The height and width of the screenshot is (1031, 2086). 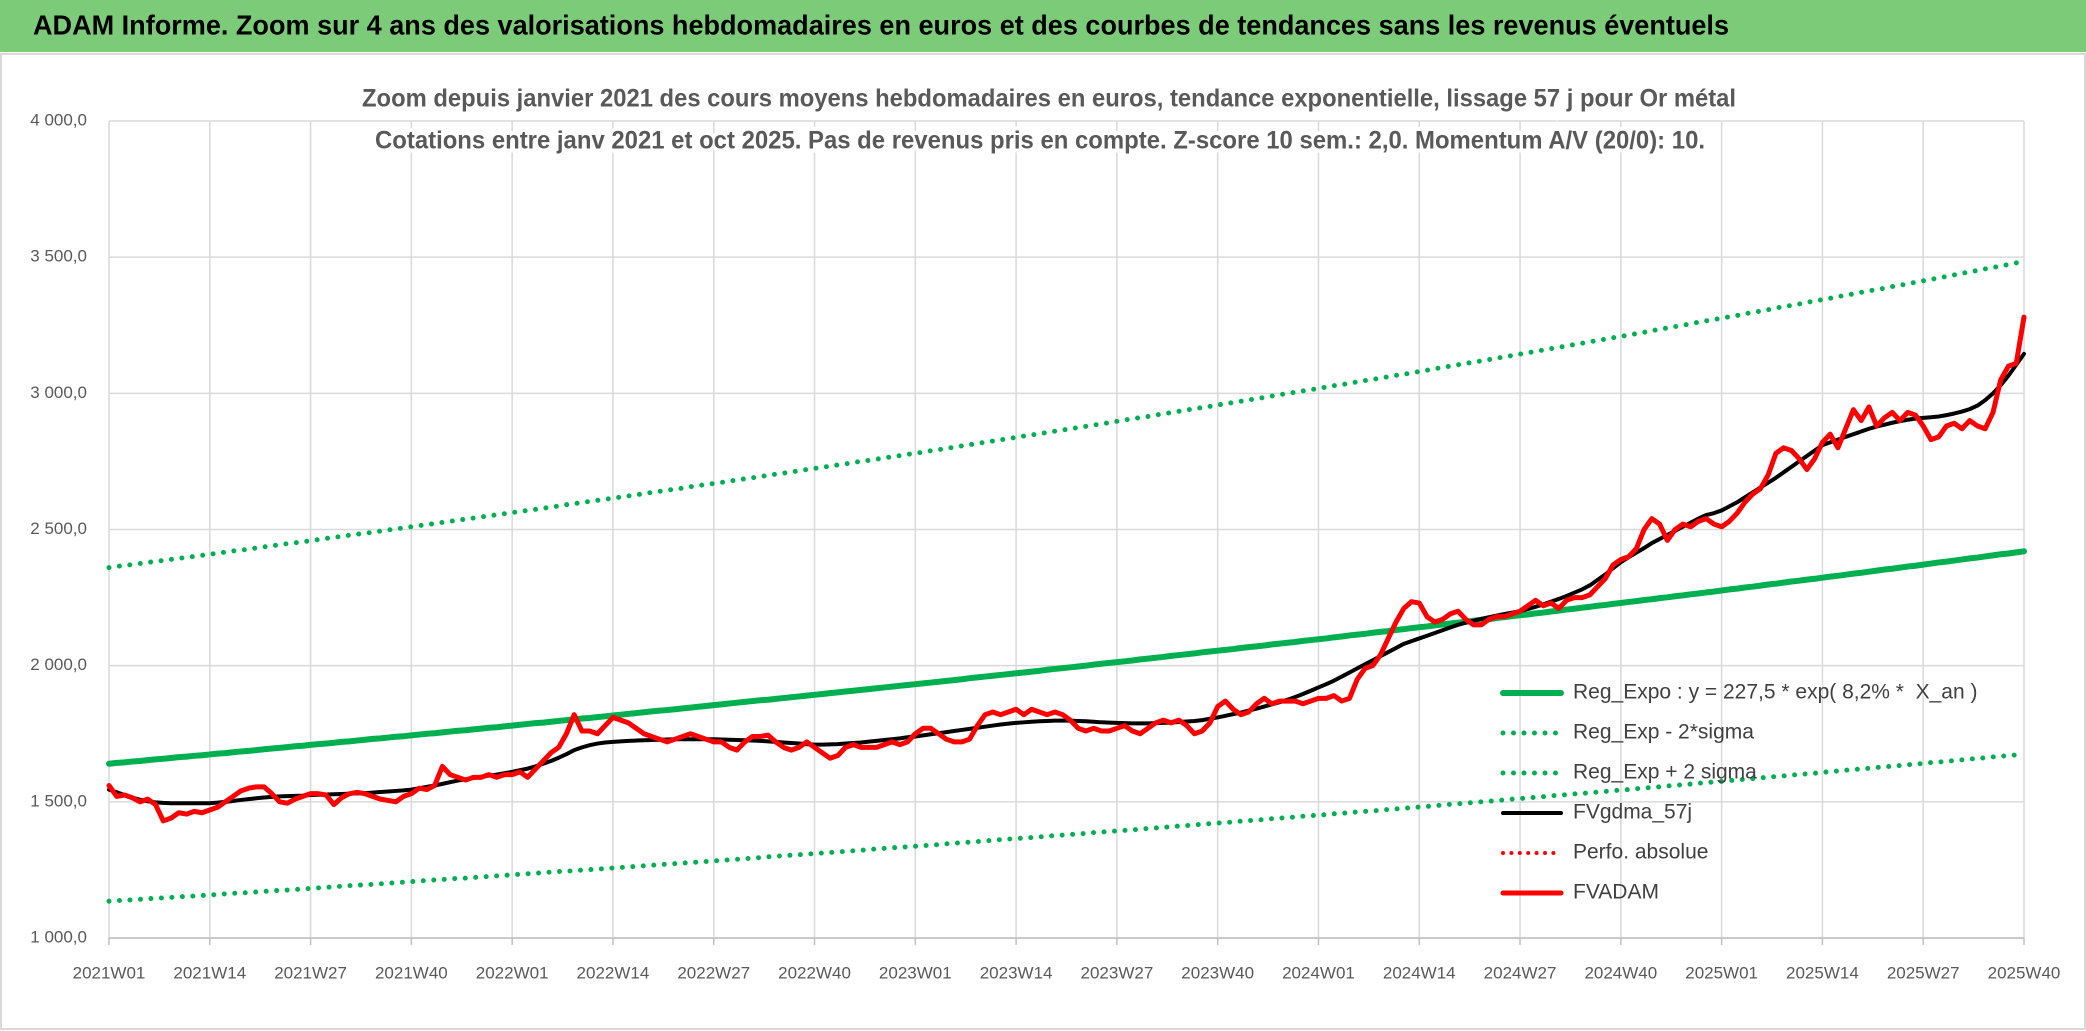 What do you see at coordinates (1721, 972) in the screenshot?
I see `x-tick-label: 2025W01` at bounding box center [1721, 972].